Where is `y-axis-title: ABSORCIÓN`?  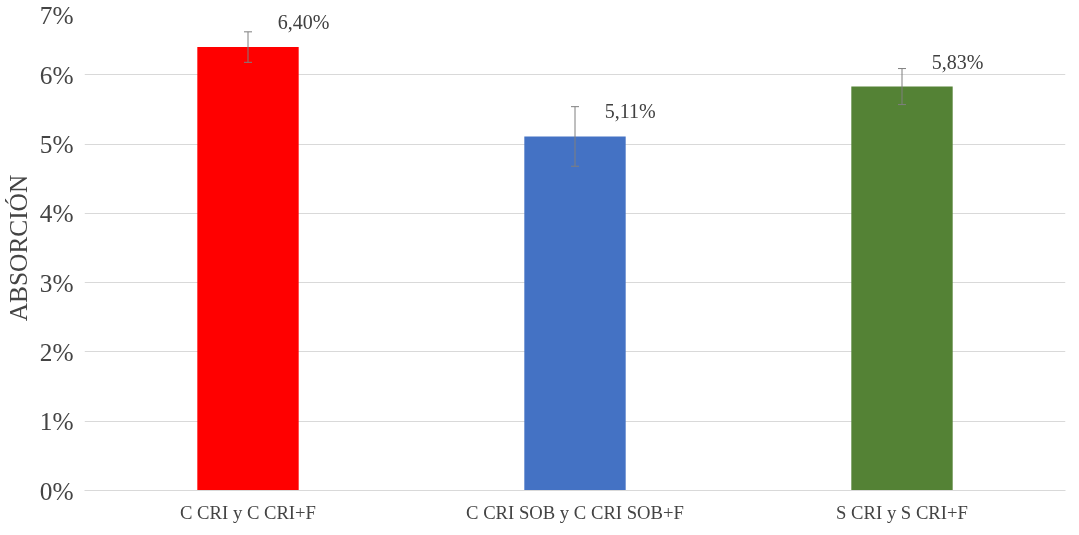 y-axis-title: ABSORCIÓN is located at coordinates (17, 248).